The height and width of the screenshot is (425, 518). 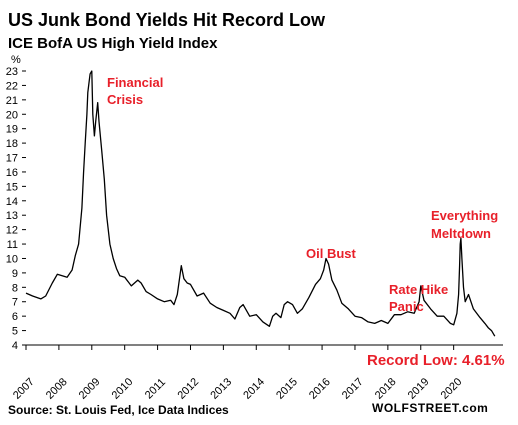 What do you see at coordinates (125, 99) in the screenshot?
I see `svg-text: Crisis` at bounding box center [125, 99].